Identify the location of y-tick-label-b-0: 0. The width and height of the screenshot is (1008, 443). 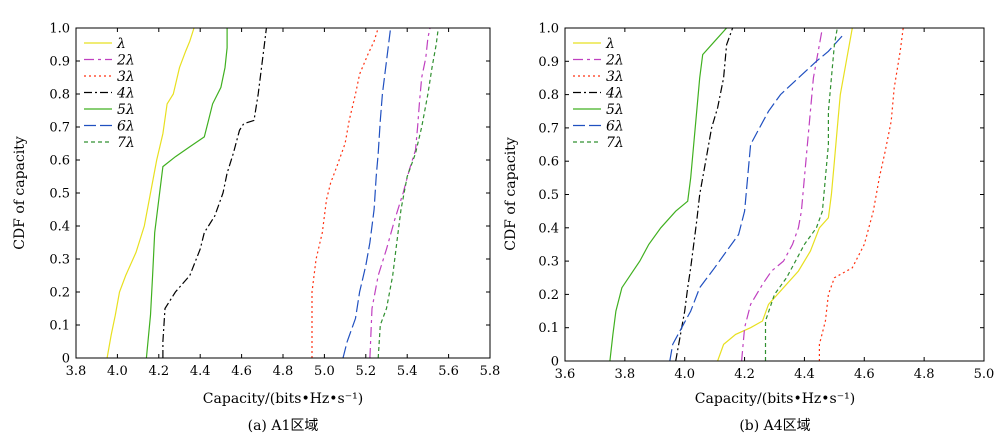
(555, 362).